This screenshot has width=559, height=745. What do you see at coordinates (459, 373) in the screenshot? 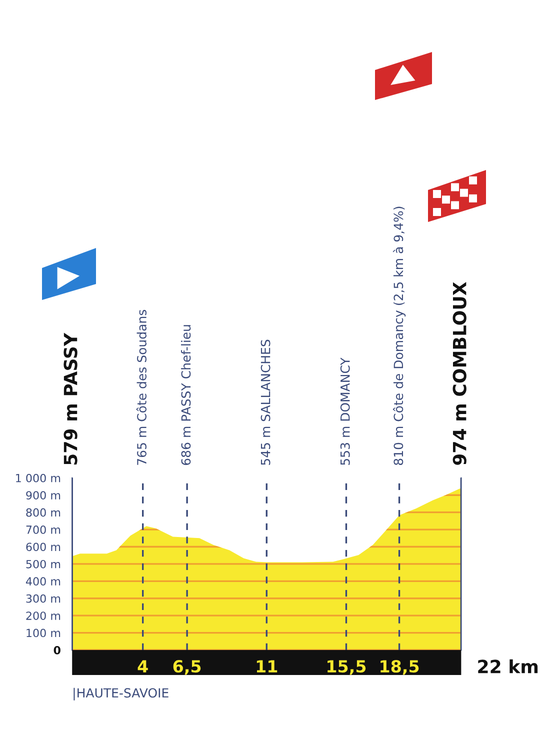
I see `ref-line-label: 974 m COMBLOUX` at bounding box center [459, 373].